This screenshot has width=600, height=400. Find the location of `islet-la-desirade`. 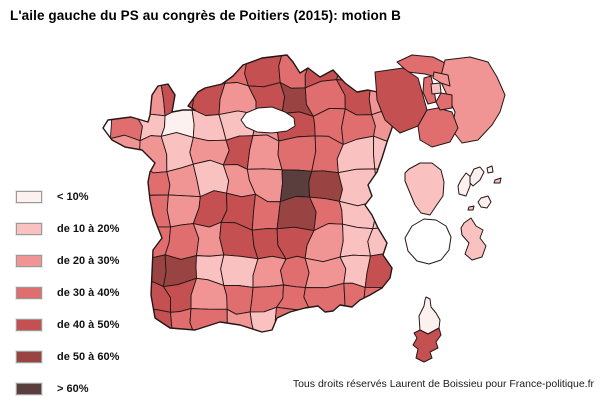

islet-la-desirade is located at coordinates (497, 180).